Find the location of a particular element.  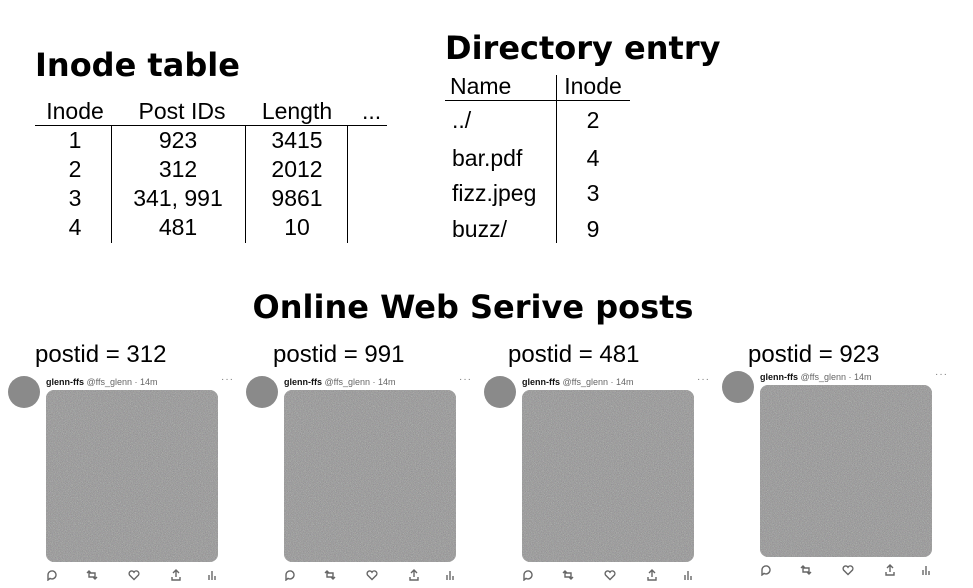

directory-entry-divider is located at coordinates (556, 159).